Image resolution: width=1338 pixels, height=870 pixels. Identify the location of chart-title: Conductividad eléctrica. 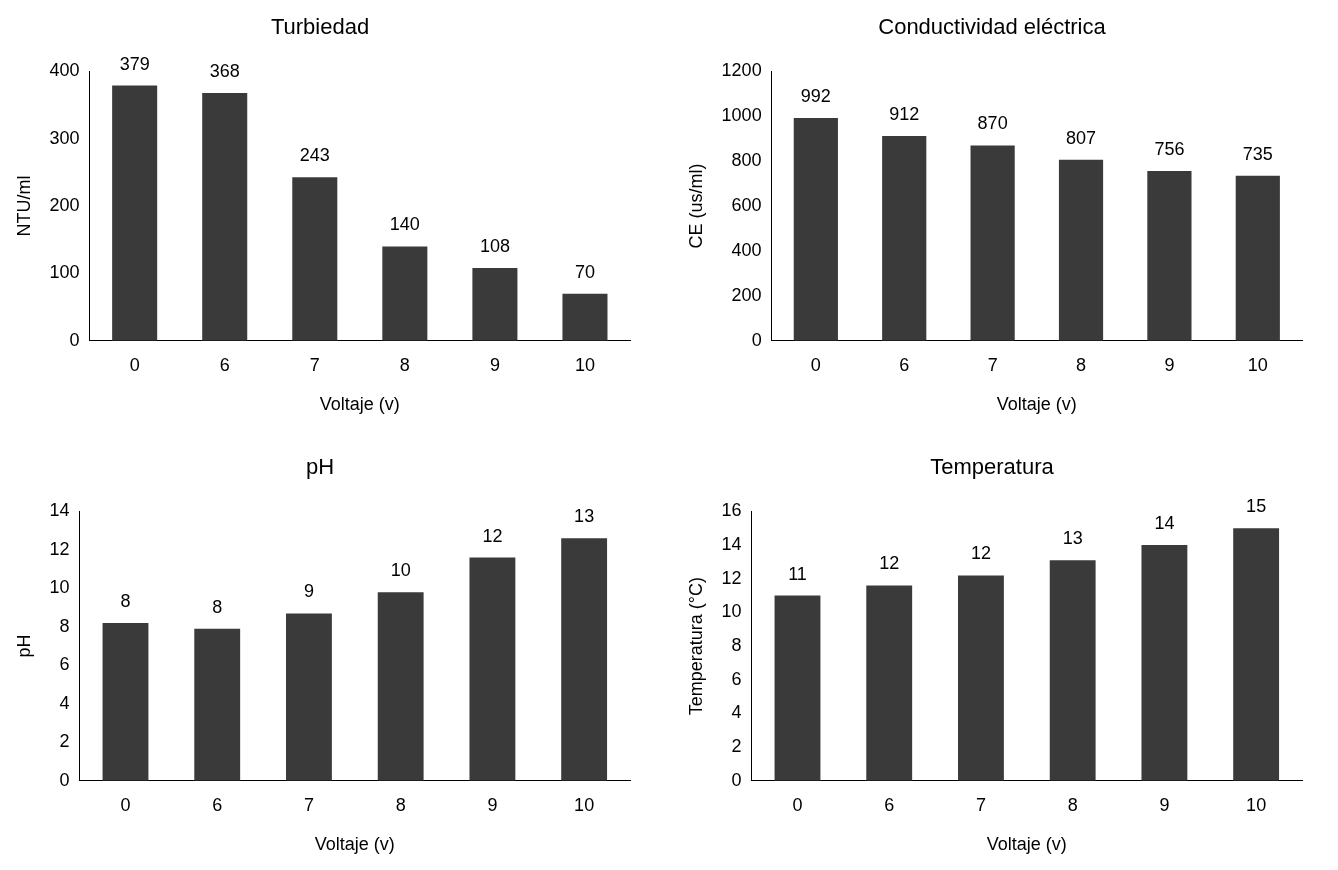
(992, 27).